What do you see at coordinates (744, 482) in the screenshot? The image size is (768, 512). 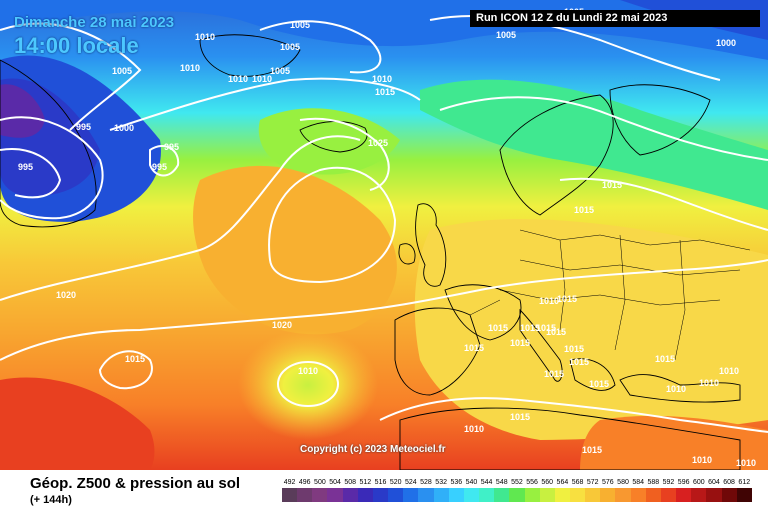 I see `legend-label-612: 612` at bounding box center [744, 482].